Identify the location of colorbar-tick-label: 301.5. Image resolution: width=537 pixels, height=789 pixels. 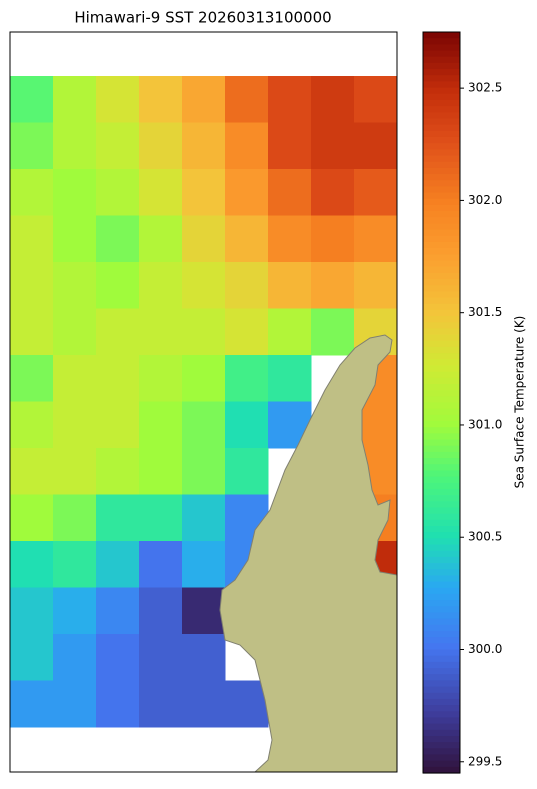
(485, 312).